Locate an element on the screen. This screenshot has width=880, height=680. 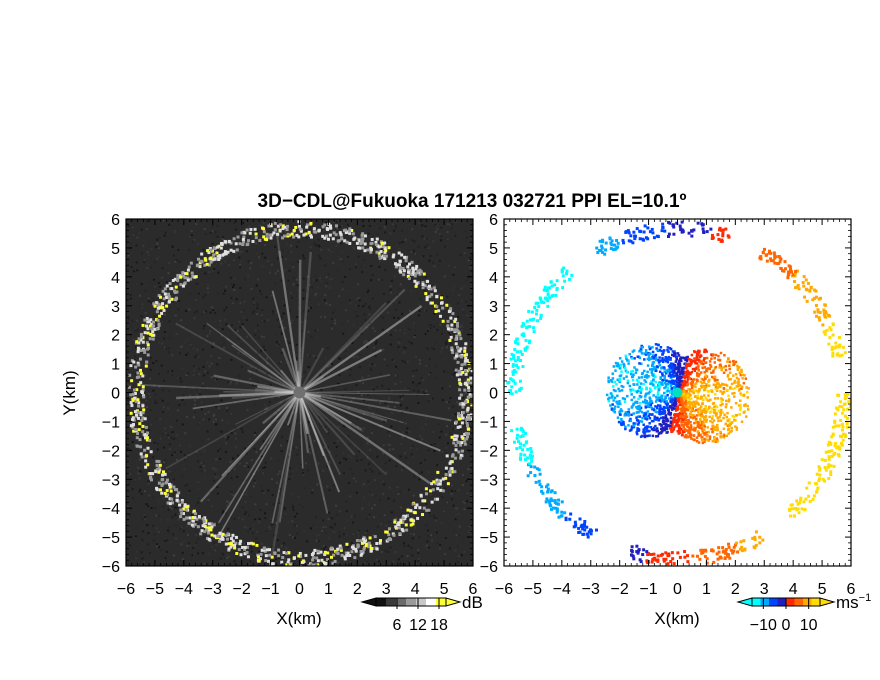
x-tick-label: −5 is located at coordinates (155, 589).